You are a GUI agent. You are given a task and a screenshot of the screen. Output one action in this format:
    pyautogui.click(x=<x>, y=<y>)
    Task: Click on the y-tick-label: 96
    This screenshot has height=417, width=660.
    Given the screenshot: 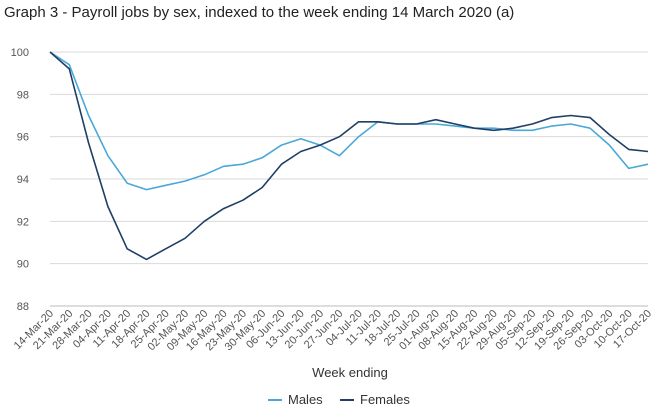 What is the action you would take?
    pyautogui.click(x=23, y=138)
    